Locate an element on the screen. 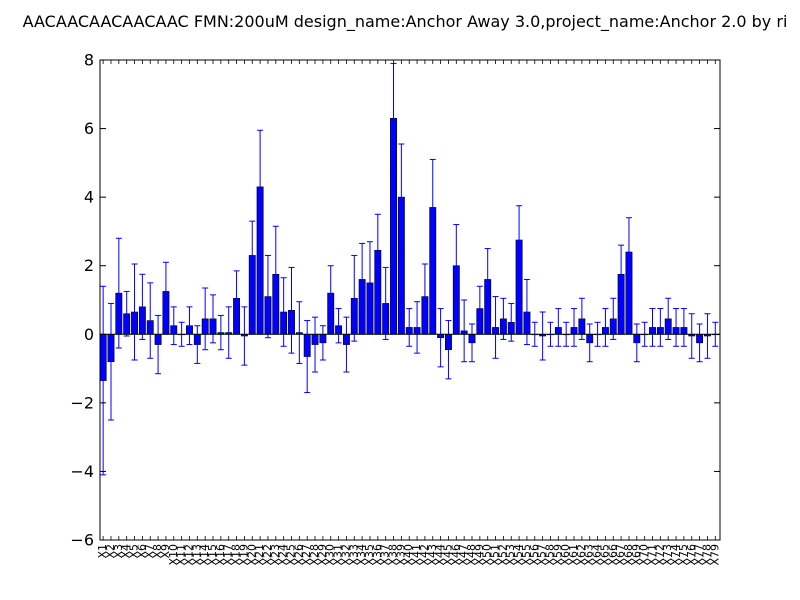 Image resolution: width=800 pixels, height=600 pixels. x-tick-label: X47 is located at coordinates (463, 555).